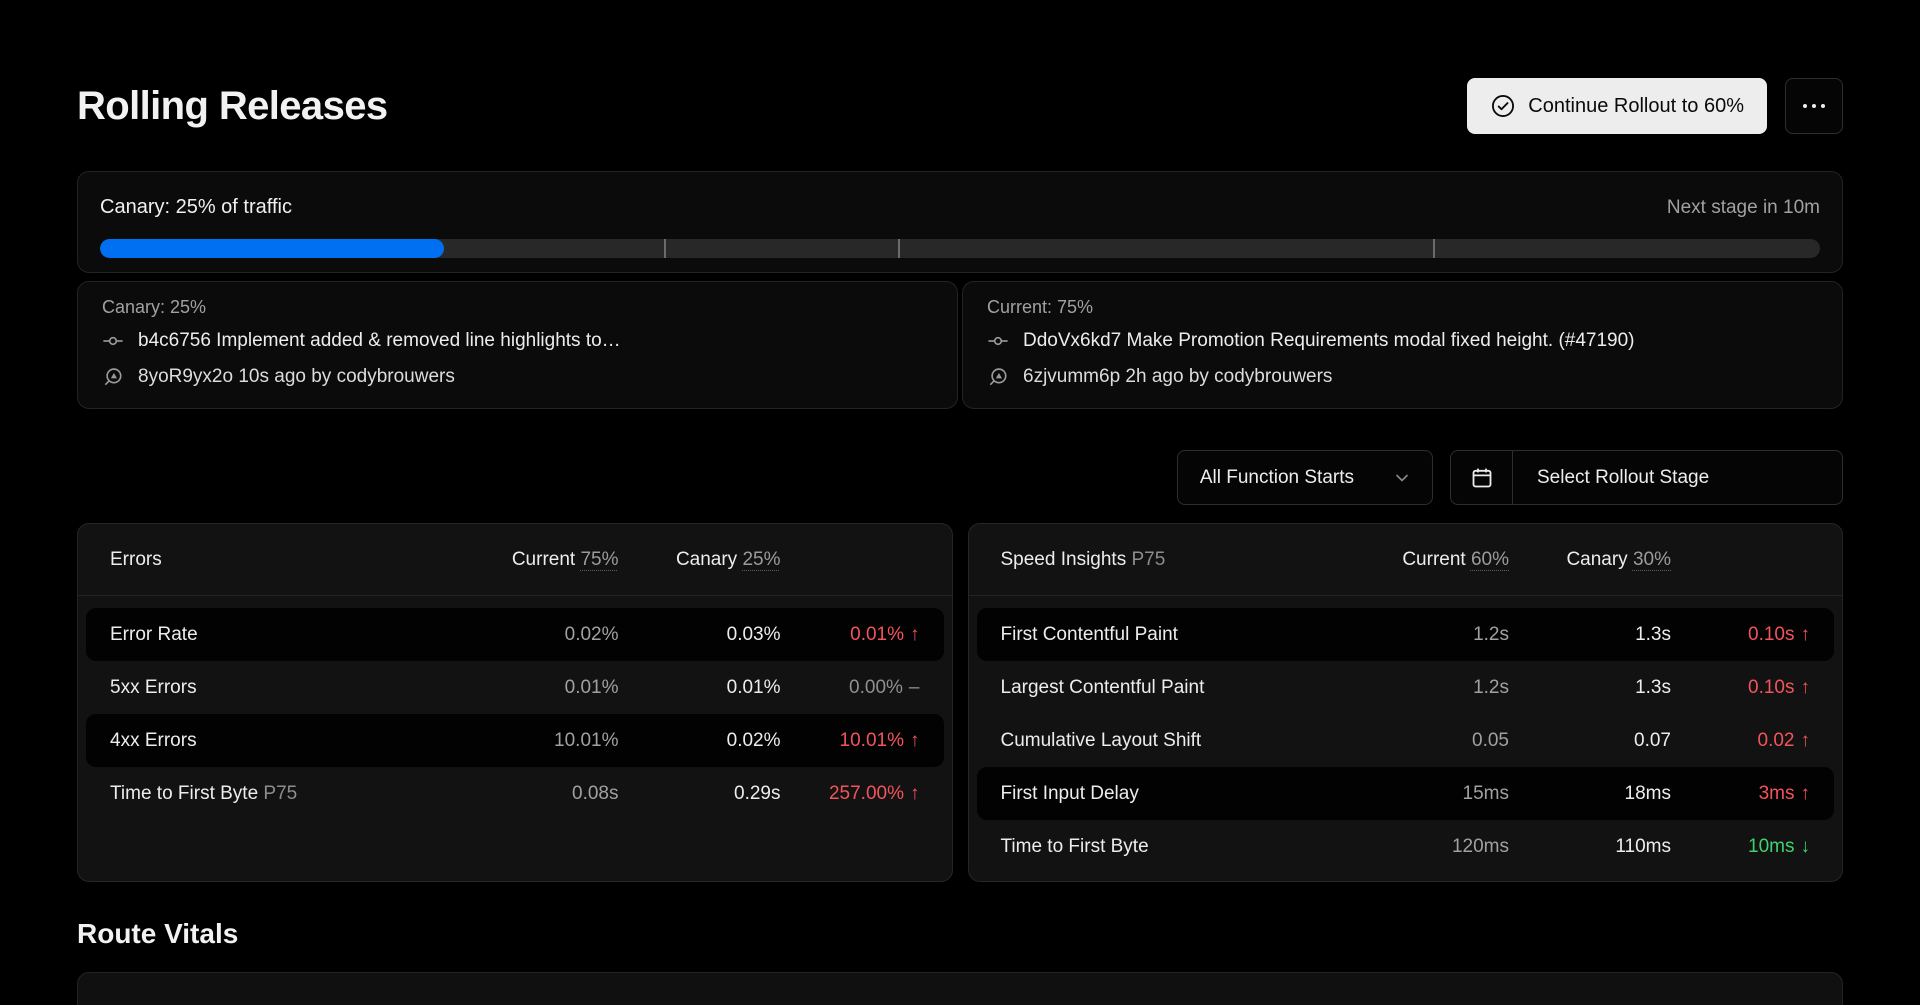  What do you see at coordinates (728, 559) in the screenshot?
I see `col-header-canary: Canary 25%` at bounding box center [728, 559].